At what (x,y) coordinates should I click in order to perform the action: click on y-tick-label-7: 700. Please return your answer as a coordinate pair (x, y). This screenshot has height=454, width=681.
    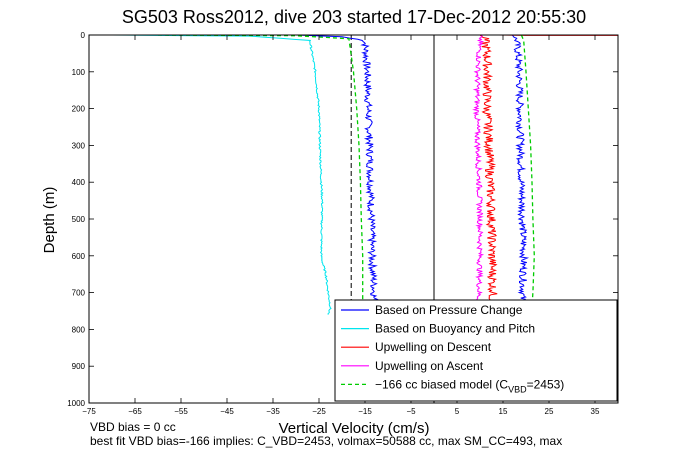
    Looking at the image, I should click on (79, 293).